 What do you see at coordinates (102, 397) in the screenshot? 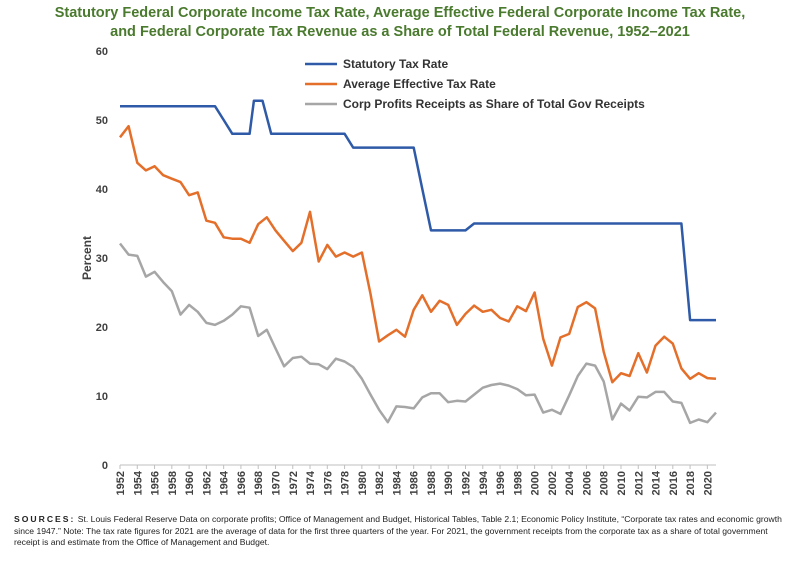
I see `y-tick-label: 10` at bounding box center [102, 397].